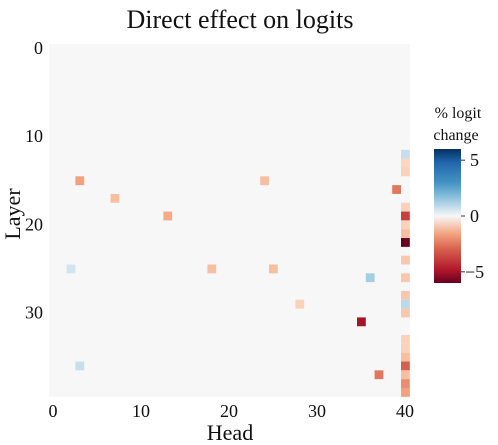  Describe the element at coordinates (34, 136) in the screenshot. I see `y-tick-label: 10` at that location.